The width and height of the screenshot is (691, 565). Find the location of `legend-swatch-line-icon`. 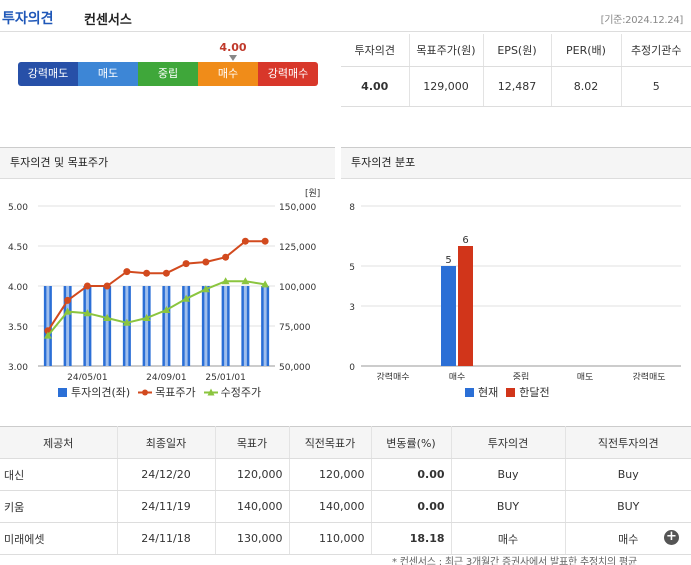

legend-swatch-line-icon is located at coordinates (145, 392).